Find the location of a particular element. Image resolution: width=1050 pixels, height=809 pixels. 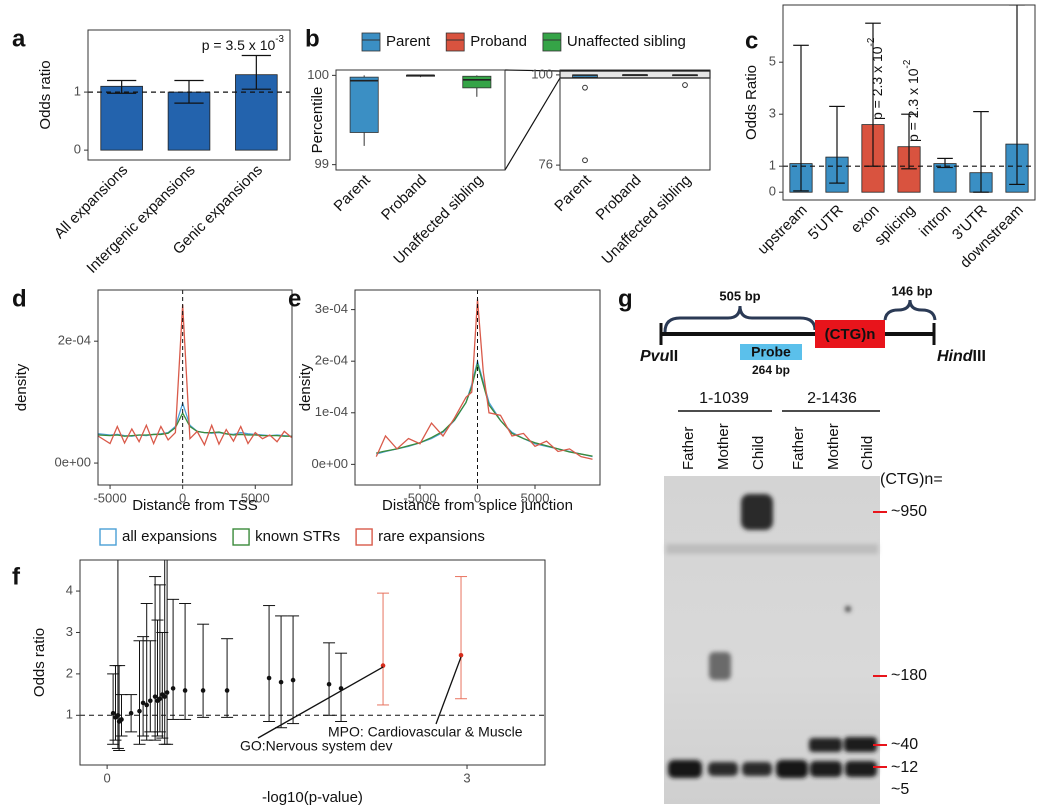

y-tick-label: 4 is located at coordinates (69, 589).